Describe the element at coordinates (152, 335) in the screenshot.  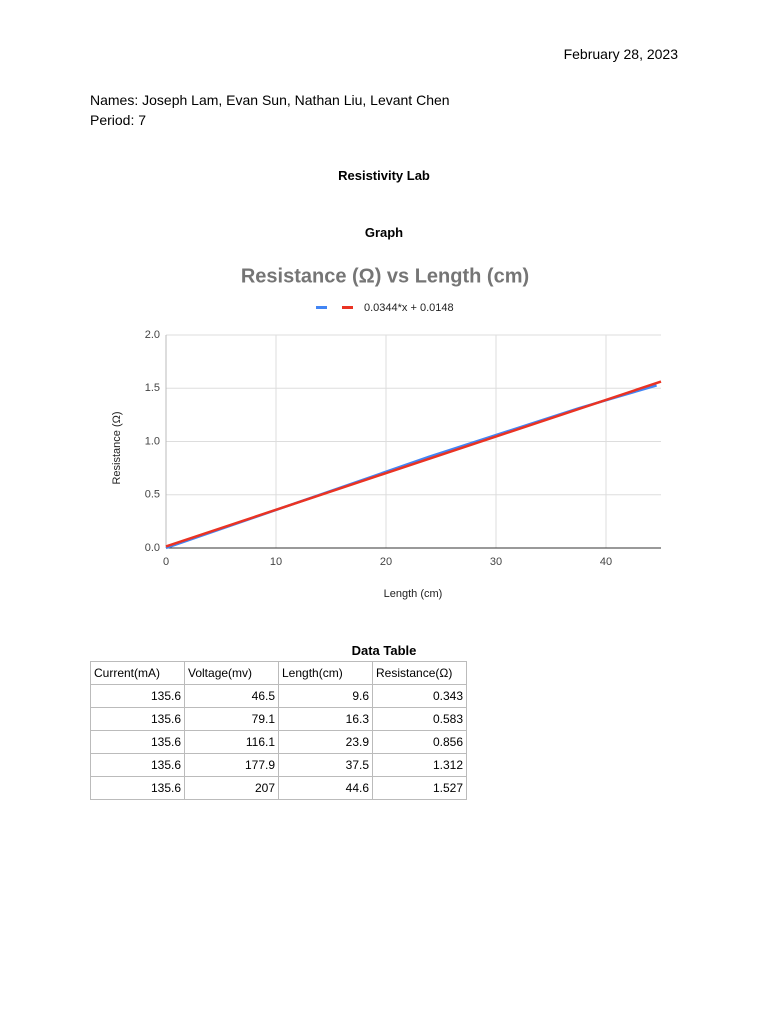
I see `y-tick-label: 2.0` at that location.